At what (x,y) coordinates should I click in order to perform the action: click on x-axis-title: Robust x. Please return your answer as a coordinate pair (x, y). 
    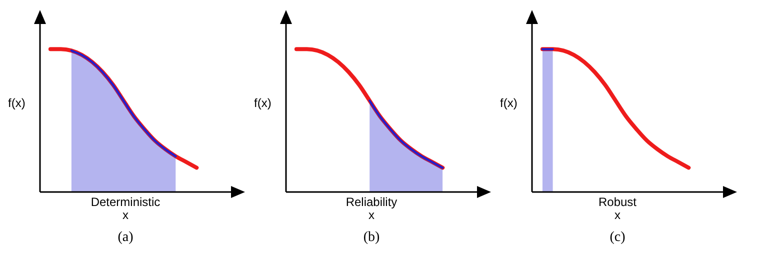
    Looking at the image, I should click on (617, 208).